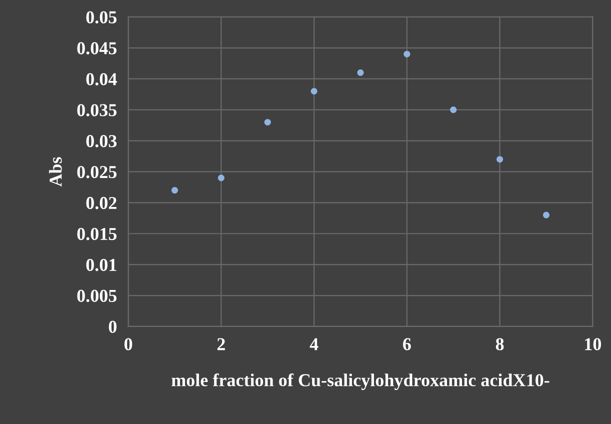  What do you see at coordinates (97, 110) in the screenshot?
I see `y-tick-label: 0.035` at bounding box center [97, 110].